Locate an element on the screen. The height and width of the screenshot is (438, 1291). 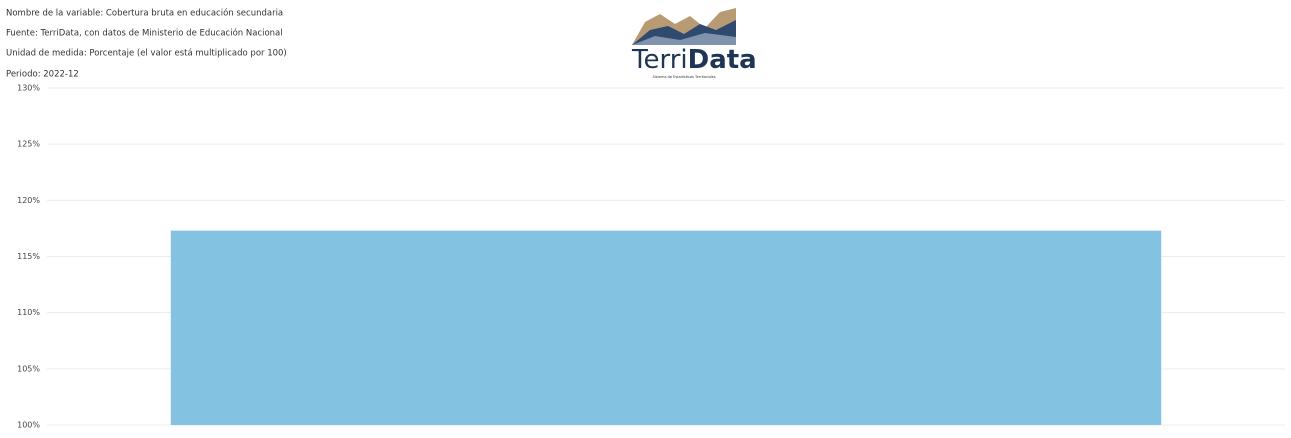
logo-tagline: Sistema de Estadísticas Territoriales is located at coordinates (683, 77).